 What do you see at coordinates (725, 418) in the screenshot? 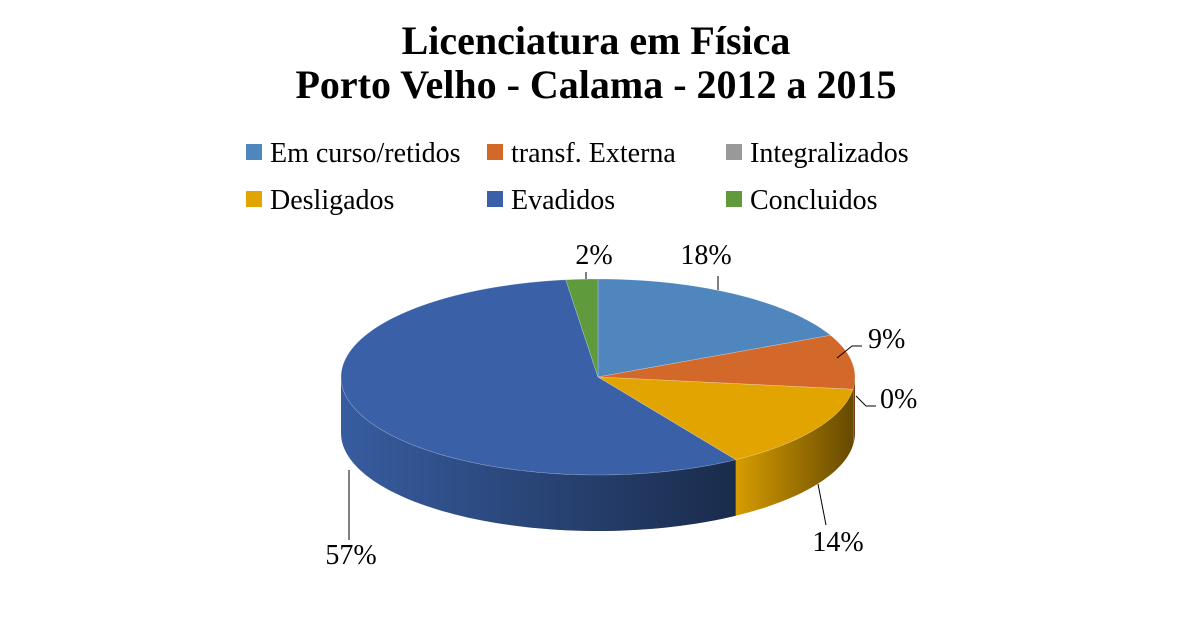
I see `slice-desligados` at bounding box center [725, 418].